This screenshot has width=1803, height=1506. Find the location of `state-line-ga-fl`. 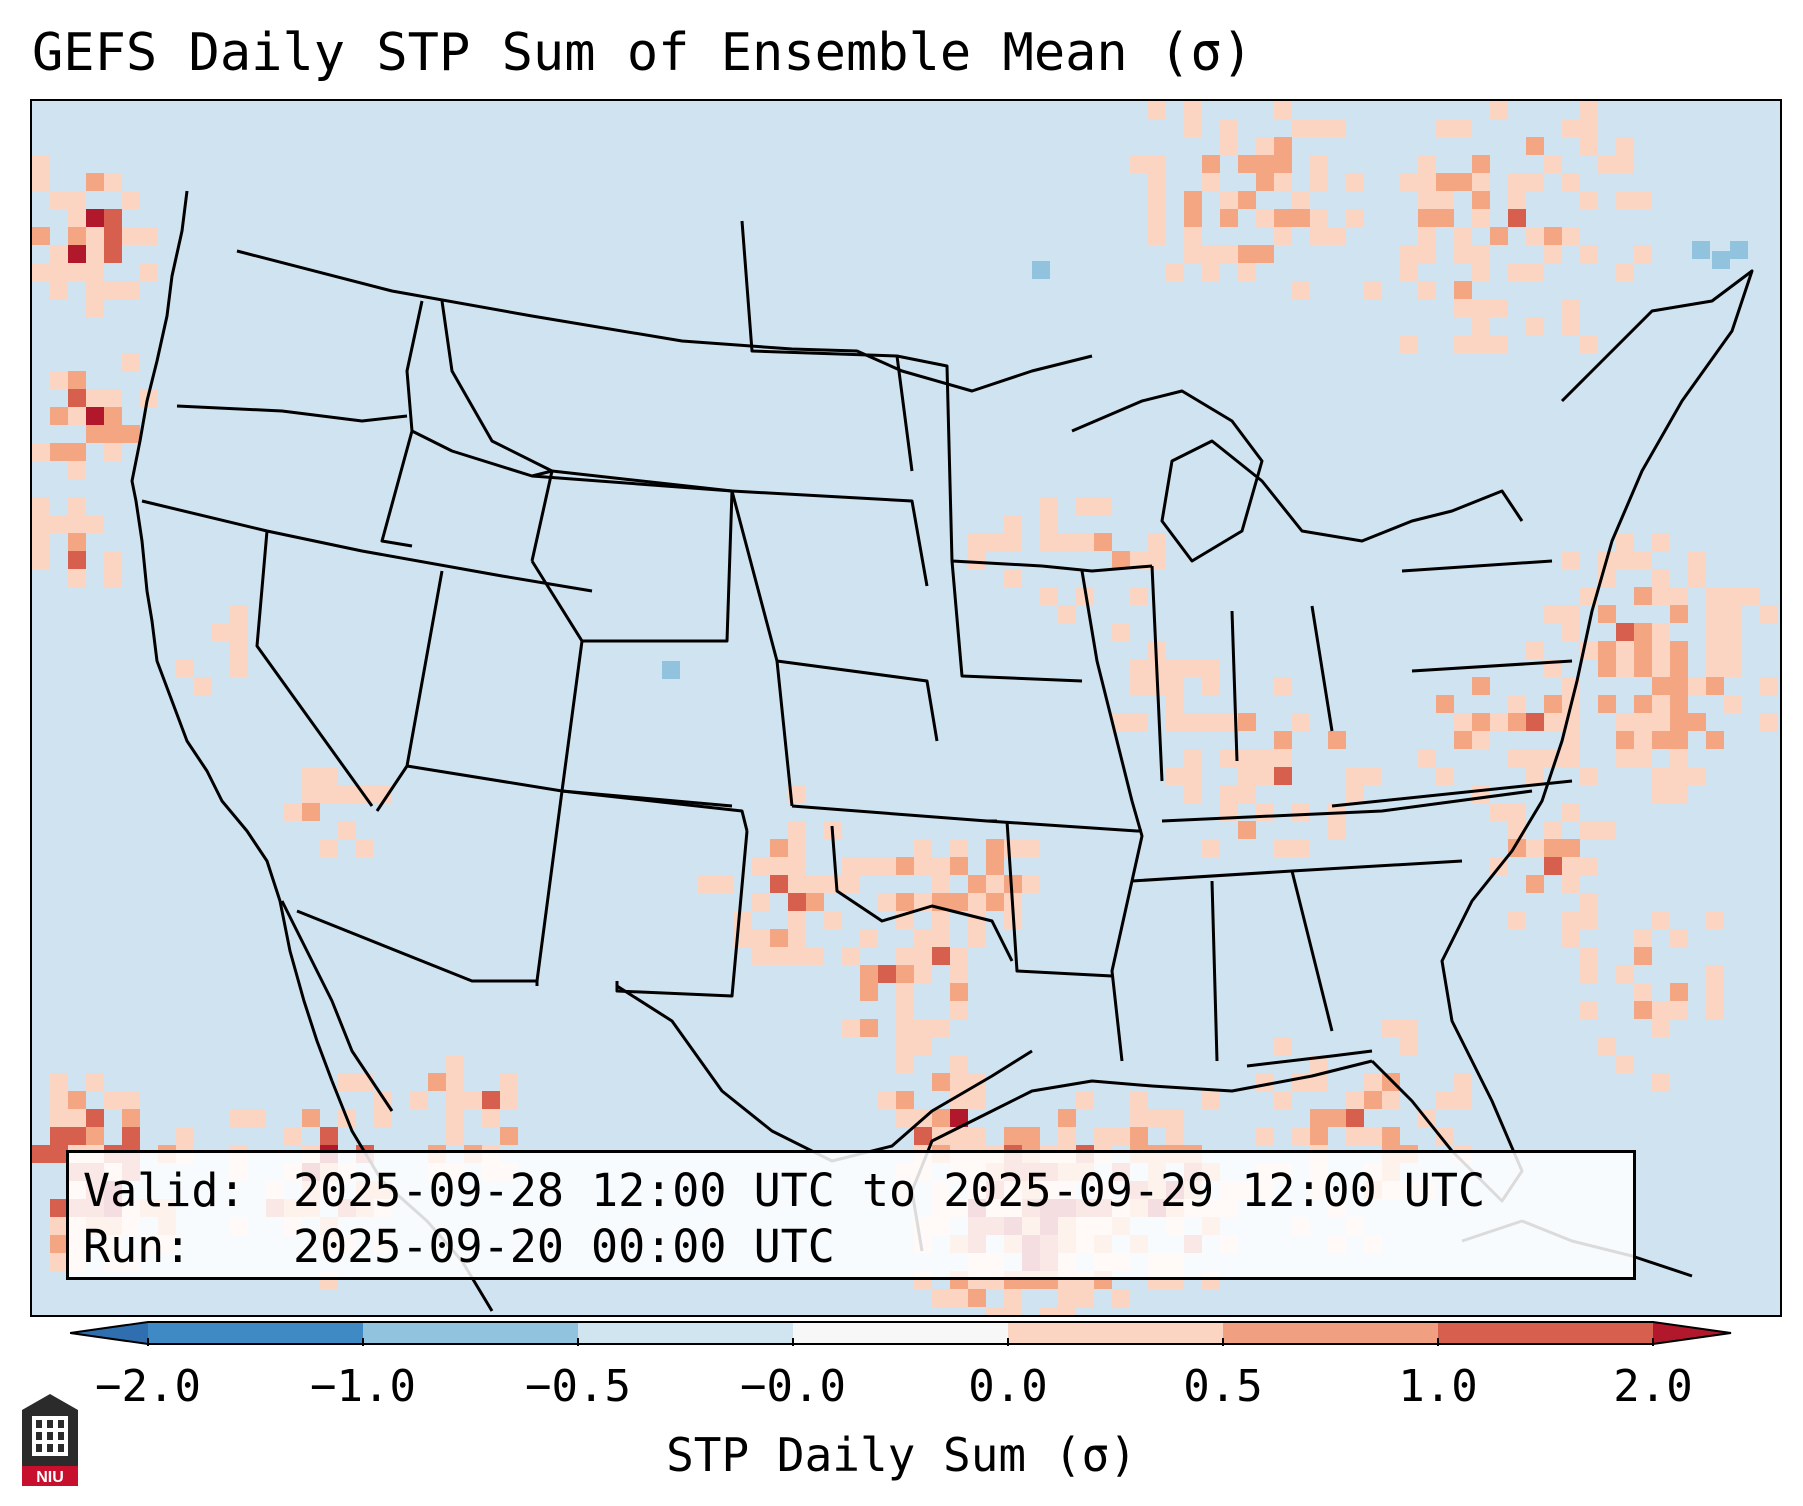

state-line-ga-fl is located at coordinates (1309, 1058).